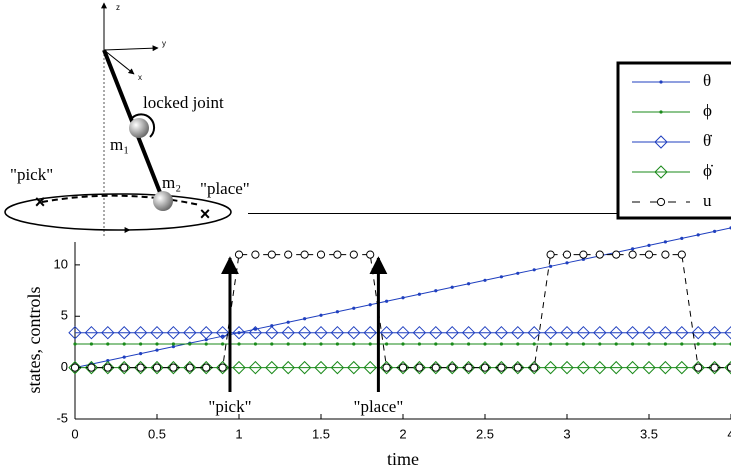  Describe the element at coordinates (131, 48) in the screenshot. I see `y-axis` at that location.